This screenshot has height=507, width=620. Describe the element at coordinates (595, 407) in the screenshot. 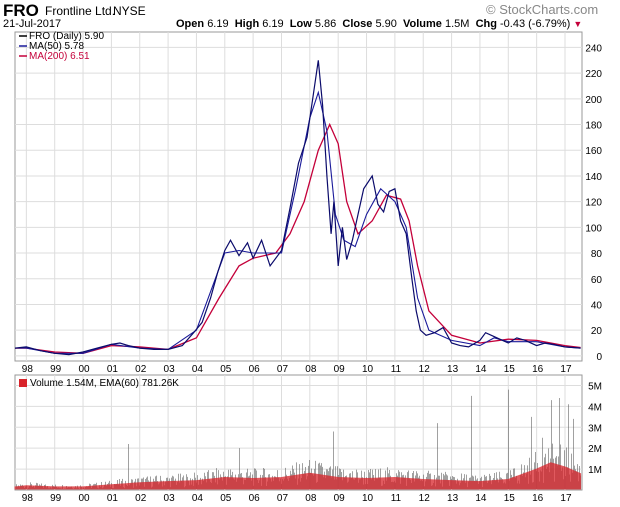

I see `volume-y-tick-label: 4M` at that location.